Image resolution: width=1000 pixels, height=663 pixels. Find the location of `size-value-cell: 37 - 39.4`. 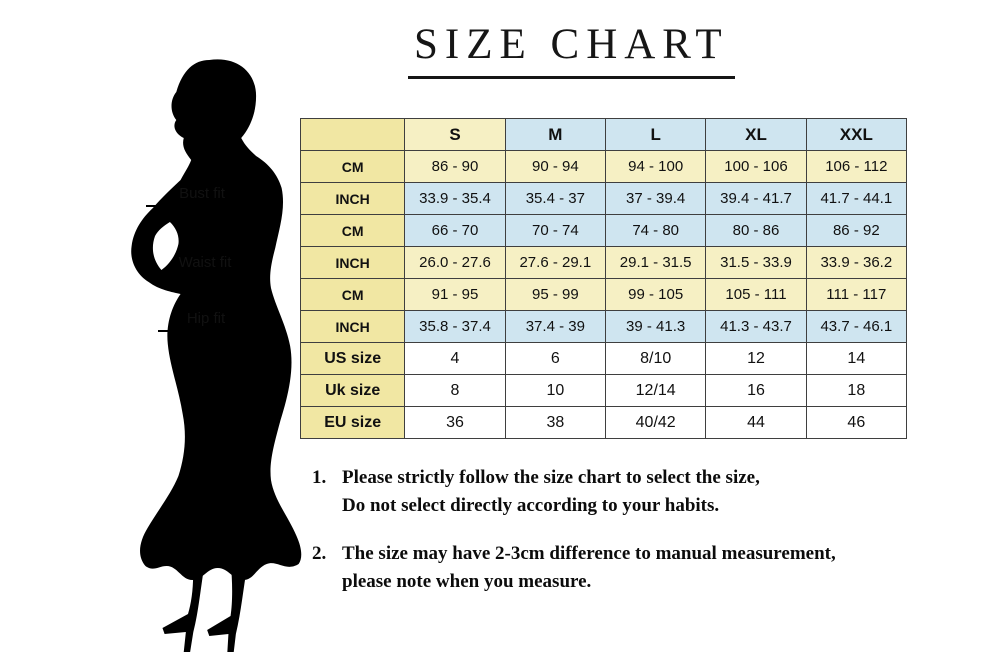

size-value-cell: 37 - 39.4 is located at coordinates (655, 198).